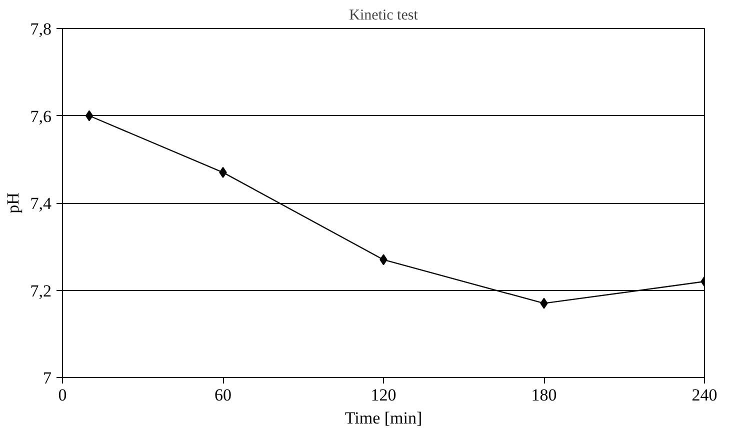 The image size is (734, 430). What do you see at coordinates (41, 203) in the screenshot?
I see `y-tick-label: 7,4` at bounding box center [41, 203].